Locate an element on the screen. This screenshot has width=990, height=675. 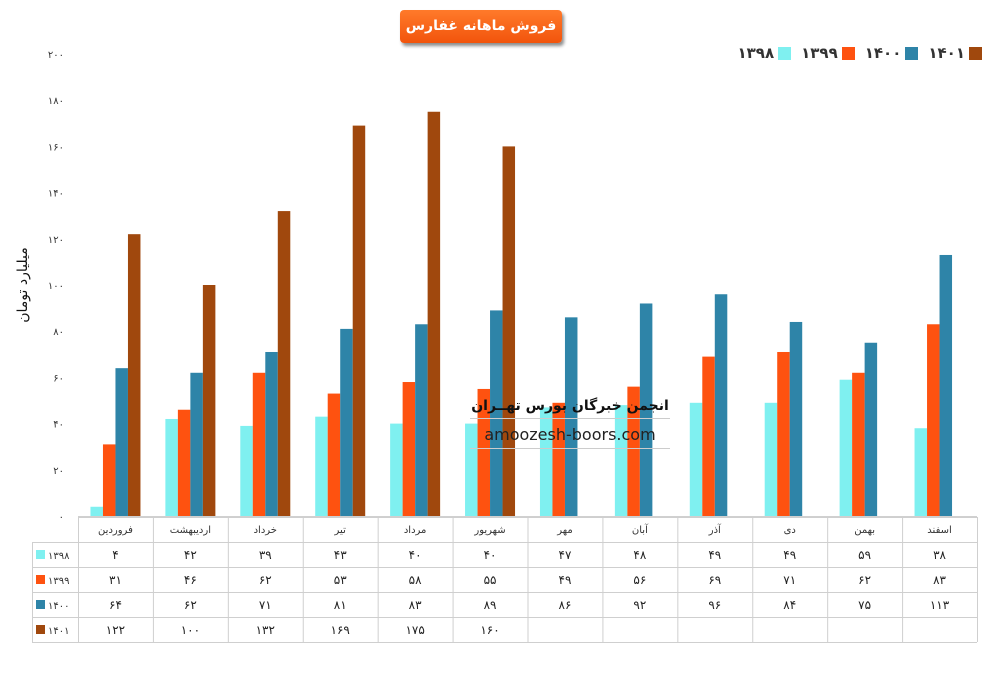
data-label: ۵۳ is located at coordinates (340, 580).